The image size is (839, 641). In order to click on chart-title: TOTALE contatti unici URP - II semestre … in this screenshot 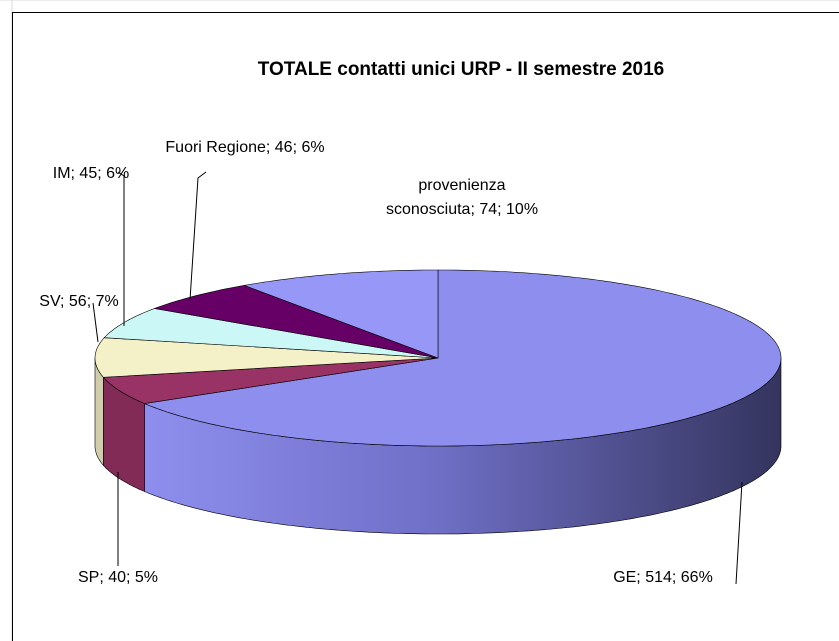, I will do `click(461, 69)`.